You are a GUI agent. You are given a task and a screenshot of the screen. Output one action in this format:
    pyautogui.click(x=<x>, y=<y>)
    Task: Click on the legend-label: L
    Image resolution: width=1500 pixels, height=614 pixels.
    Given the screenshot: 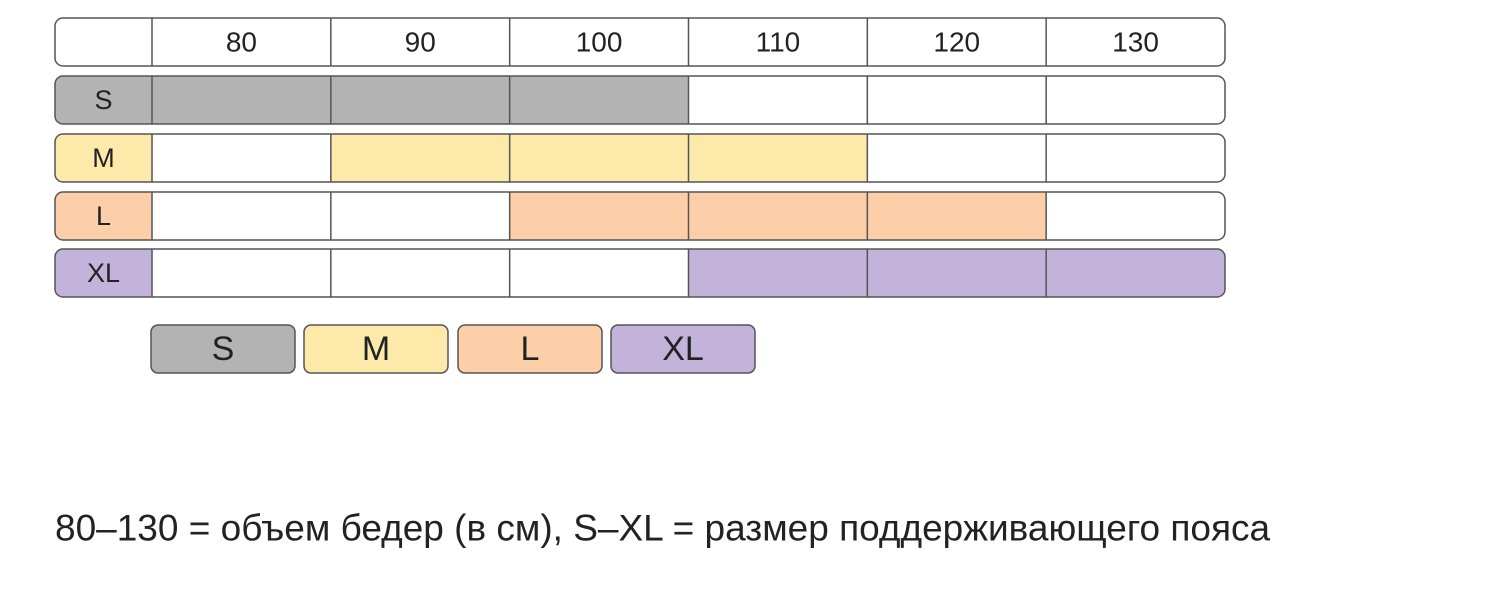 What is the action you would take?
    pyautogui.click(x=530, y=349)
    